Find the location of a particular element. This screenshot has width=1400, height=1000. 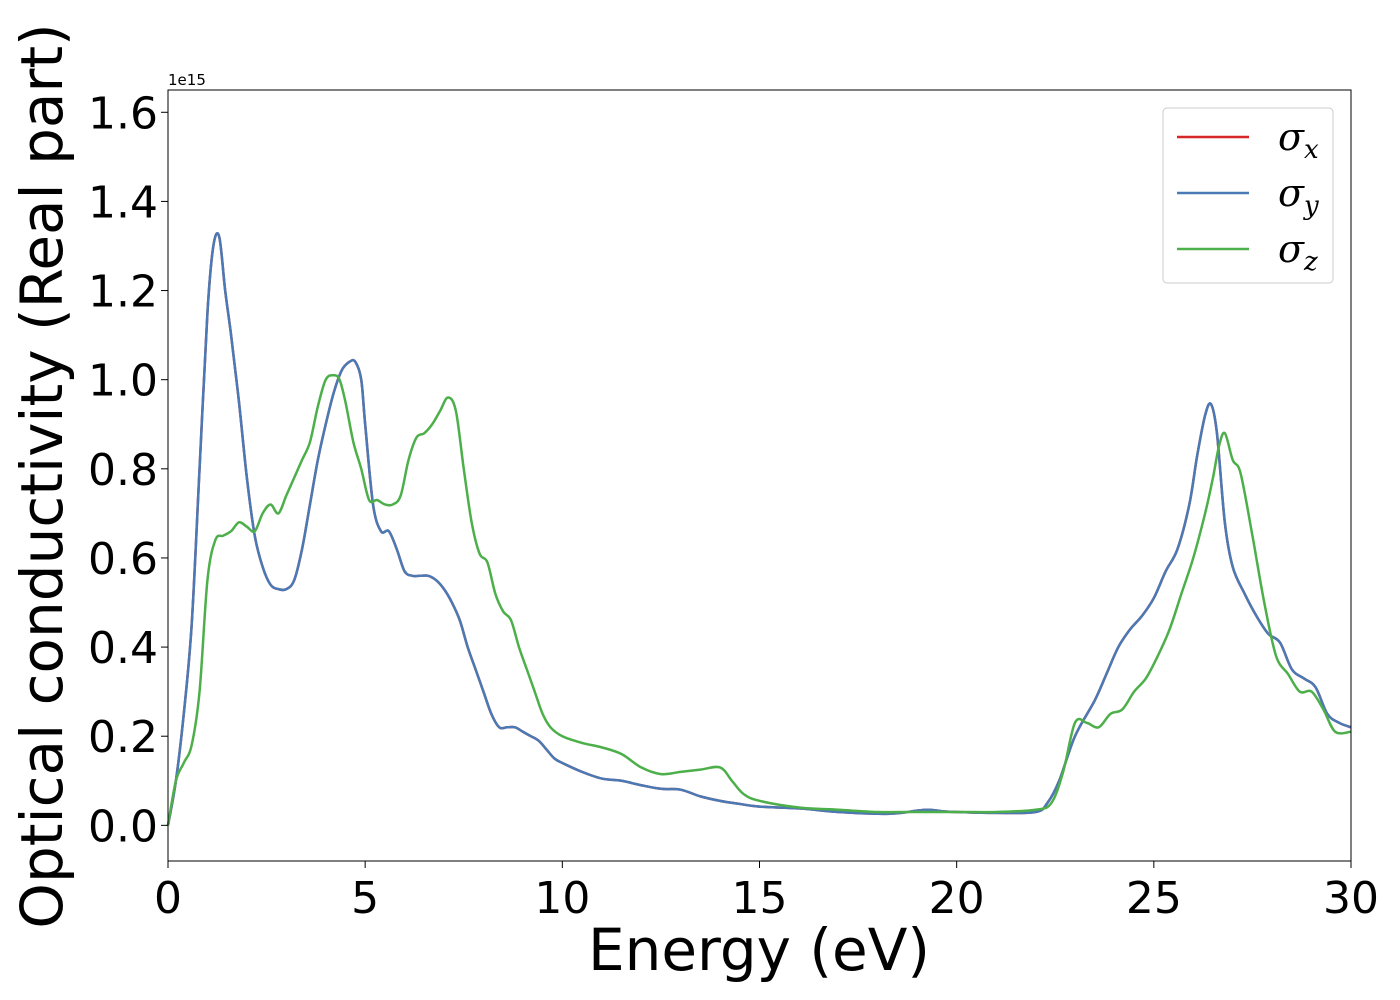

x-tick-label: 20 is located at coordinates (957, 898).